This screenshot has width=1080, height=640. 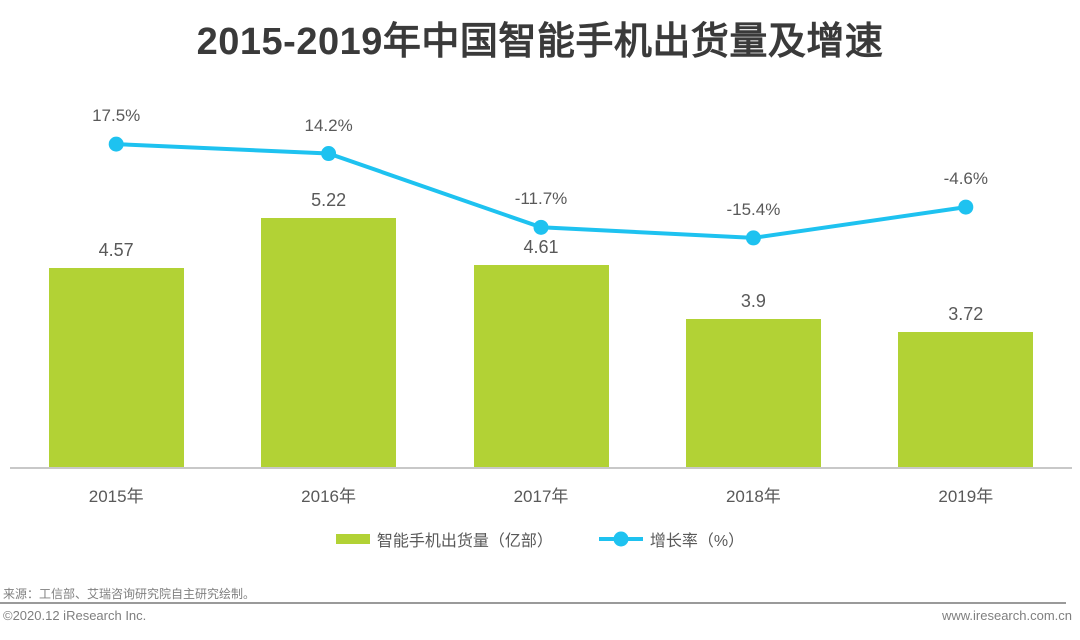 What do you see at coordinates (129, 594) in the screenshot?
I see `source-note: 来源：工信部、艾瑞咨询研究院自主研究绘制。` at bounding box center [129, 594].